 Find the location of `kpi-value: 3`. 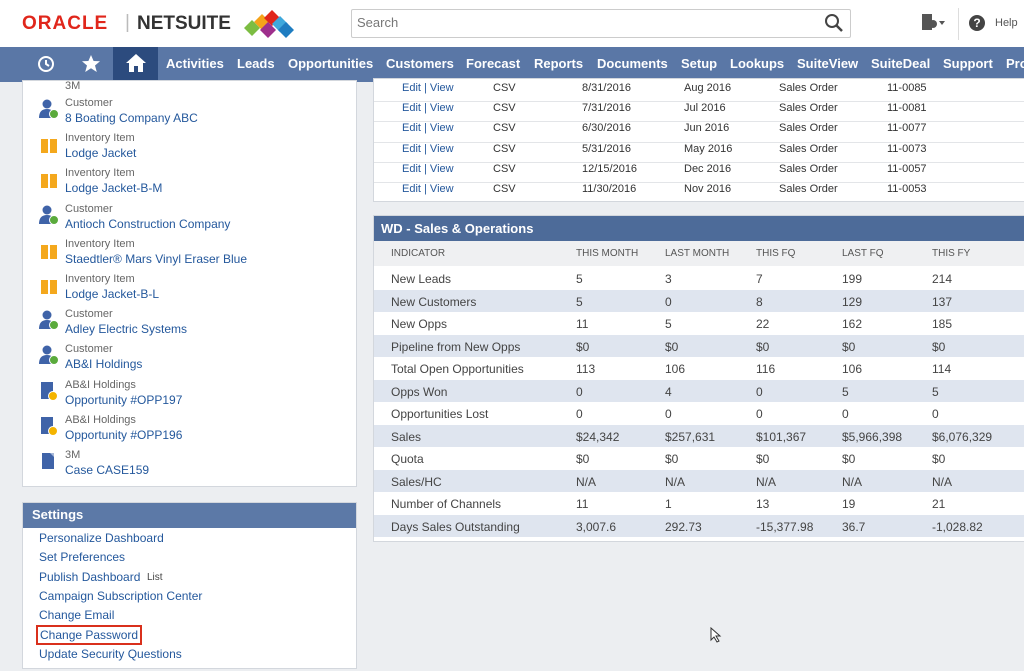

kpi-value: 3 is located at coordinates (668, 279).